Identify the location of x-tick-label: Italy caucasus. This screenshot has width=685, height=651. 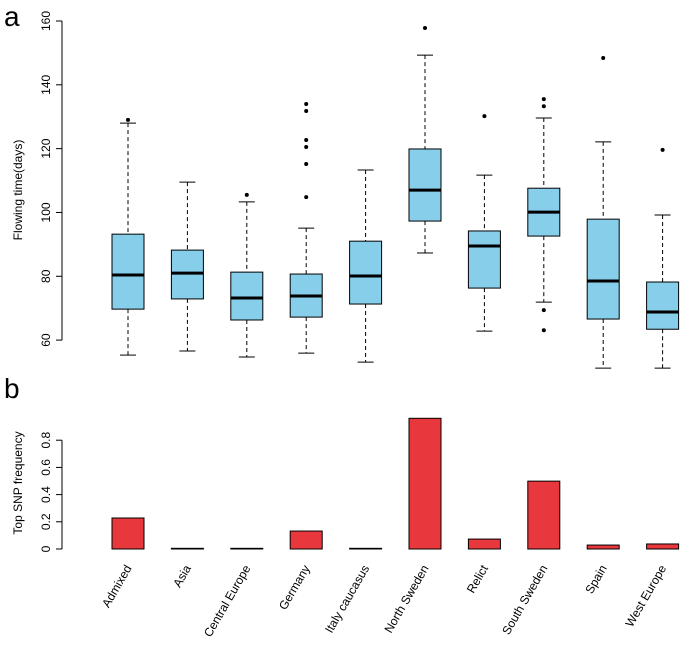
(347, 599).